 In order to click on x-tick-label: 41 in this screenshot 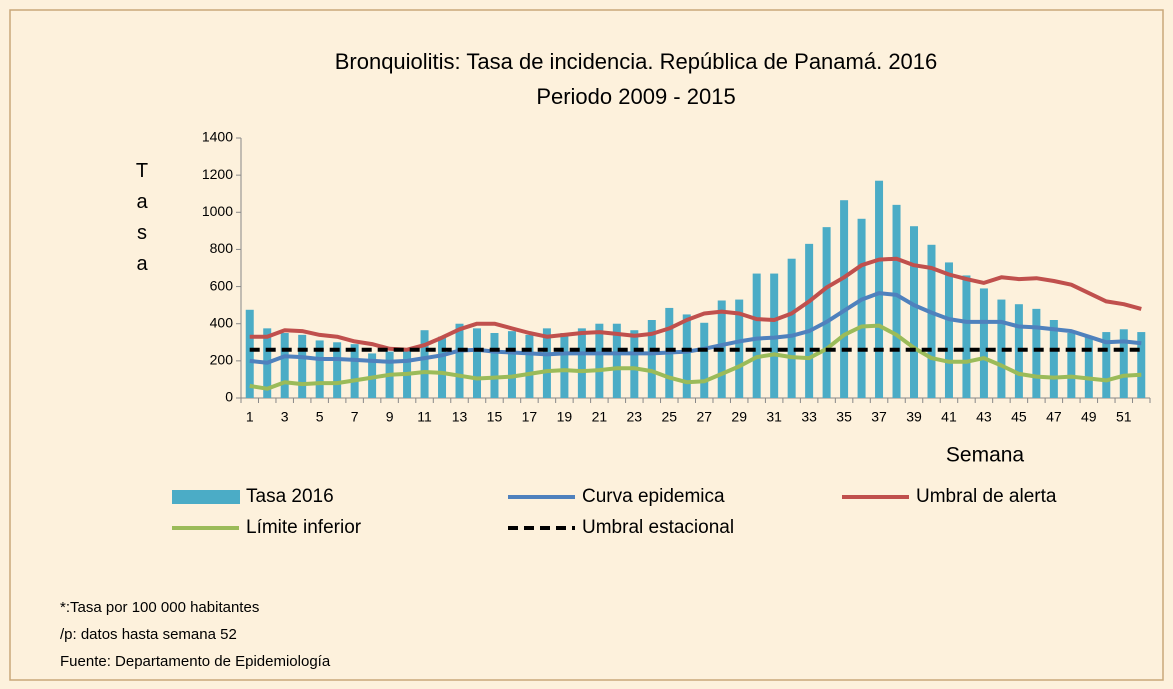, I will do `click(949, 417)`.